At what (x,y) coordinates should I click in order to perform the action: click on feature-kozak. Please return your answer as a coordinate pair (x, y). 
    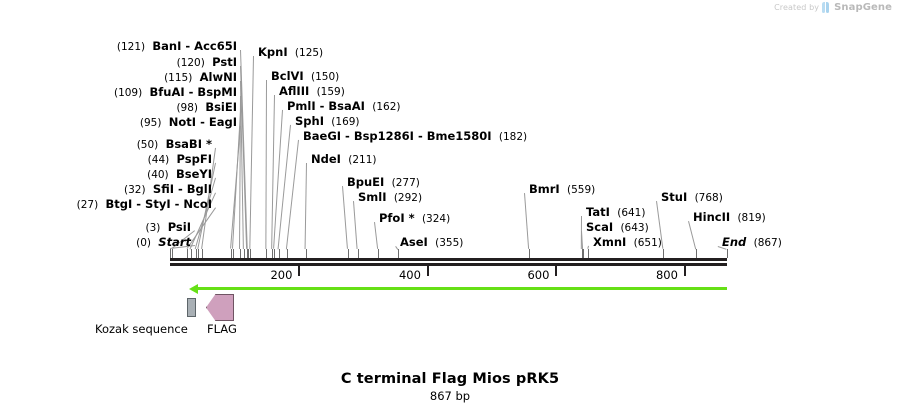
    Looking at the image, I should click on (191, 307).